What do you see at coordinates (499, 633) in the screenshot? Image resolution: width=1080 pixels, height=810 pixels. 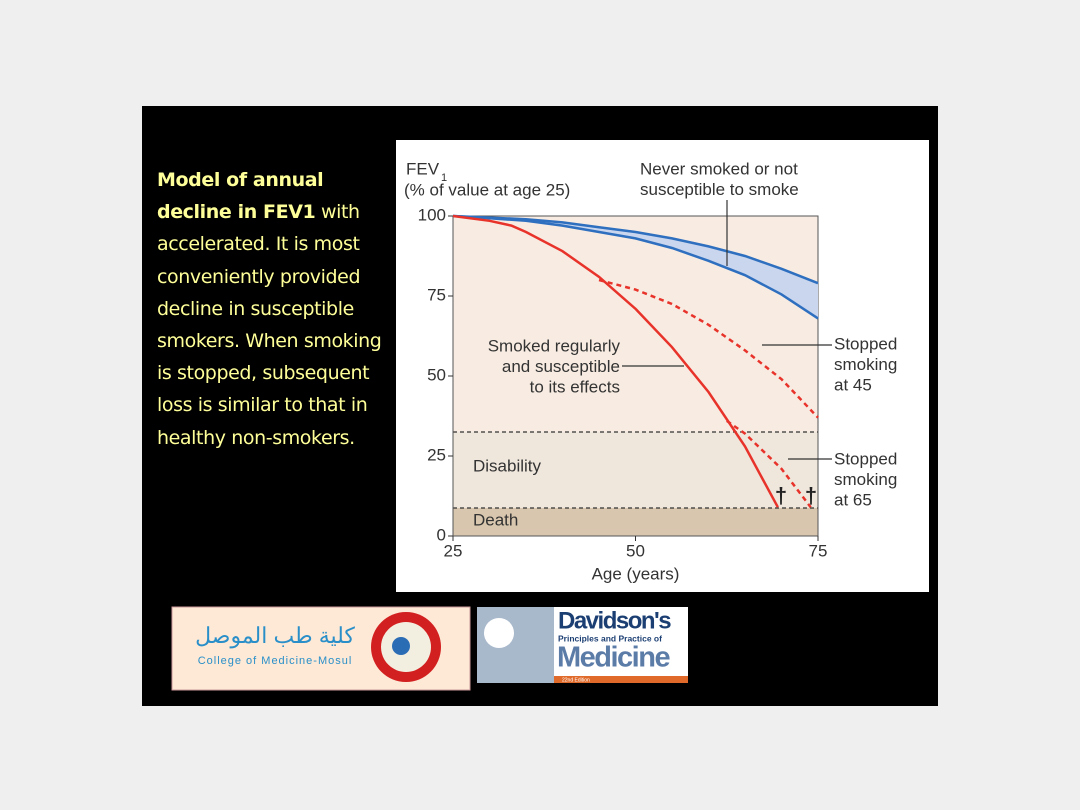 I see `book-circle` at bounding box center [499, 633].